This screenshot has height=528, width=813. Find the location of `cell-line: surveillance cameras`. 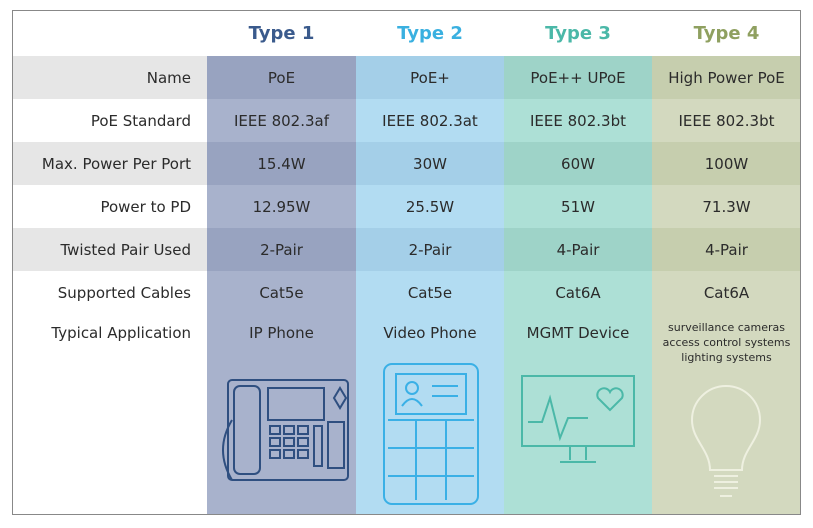

cell-line: surveillance cameras is located at coordinates (726, 327).